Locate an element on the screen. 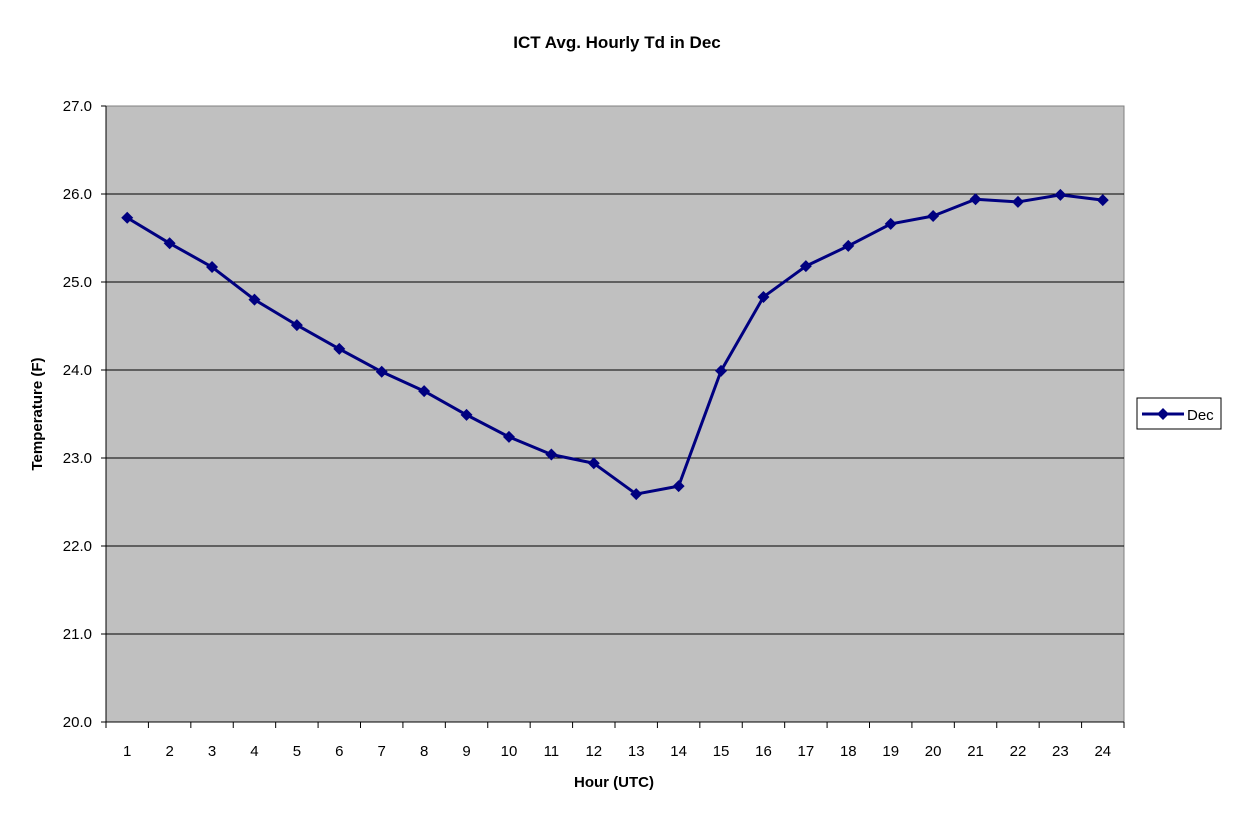  x-tick-label: 15 is located at coordinates (721, 751).